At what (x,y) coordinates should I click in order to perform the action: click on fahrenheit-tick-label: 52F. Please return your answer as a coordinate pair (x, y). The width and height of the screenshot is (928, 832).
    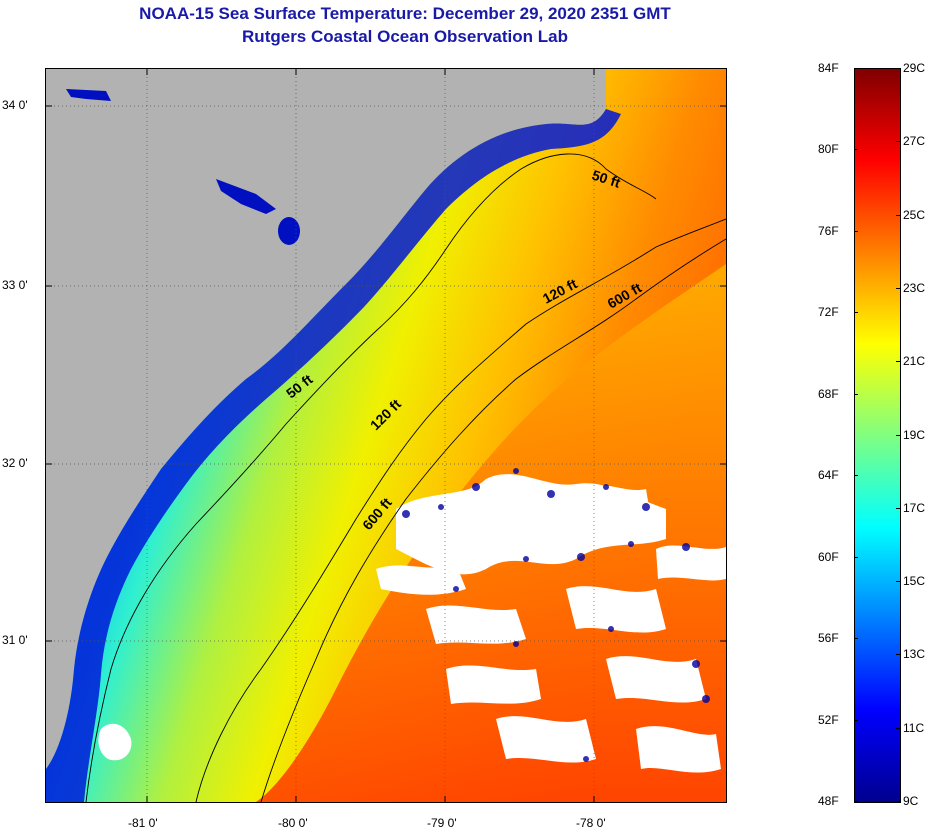
    Looking at the image, I should click on (828, 719).